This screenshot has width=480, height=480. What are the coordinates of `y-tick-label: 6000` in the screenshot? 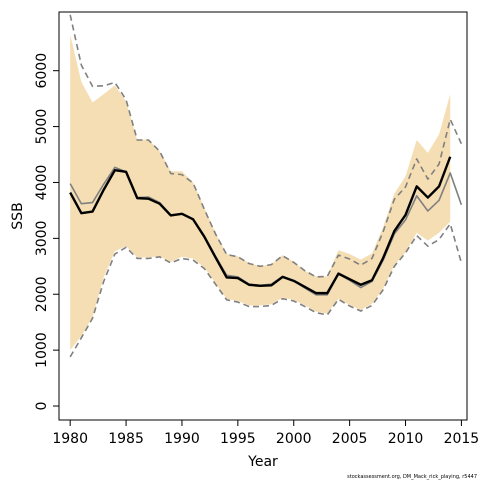 It's located at (42, 71).